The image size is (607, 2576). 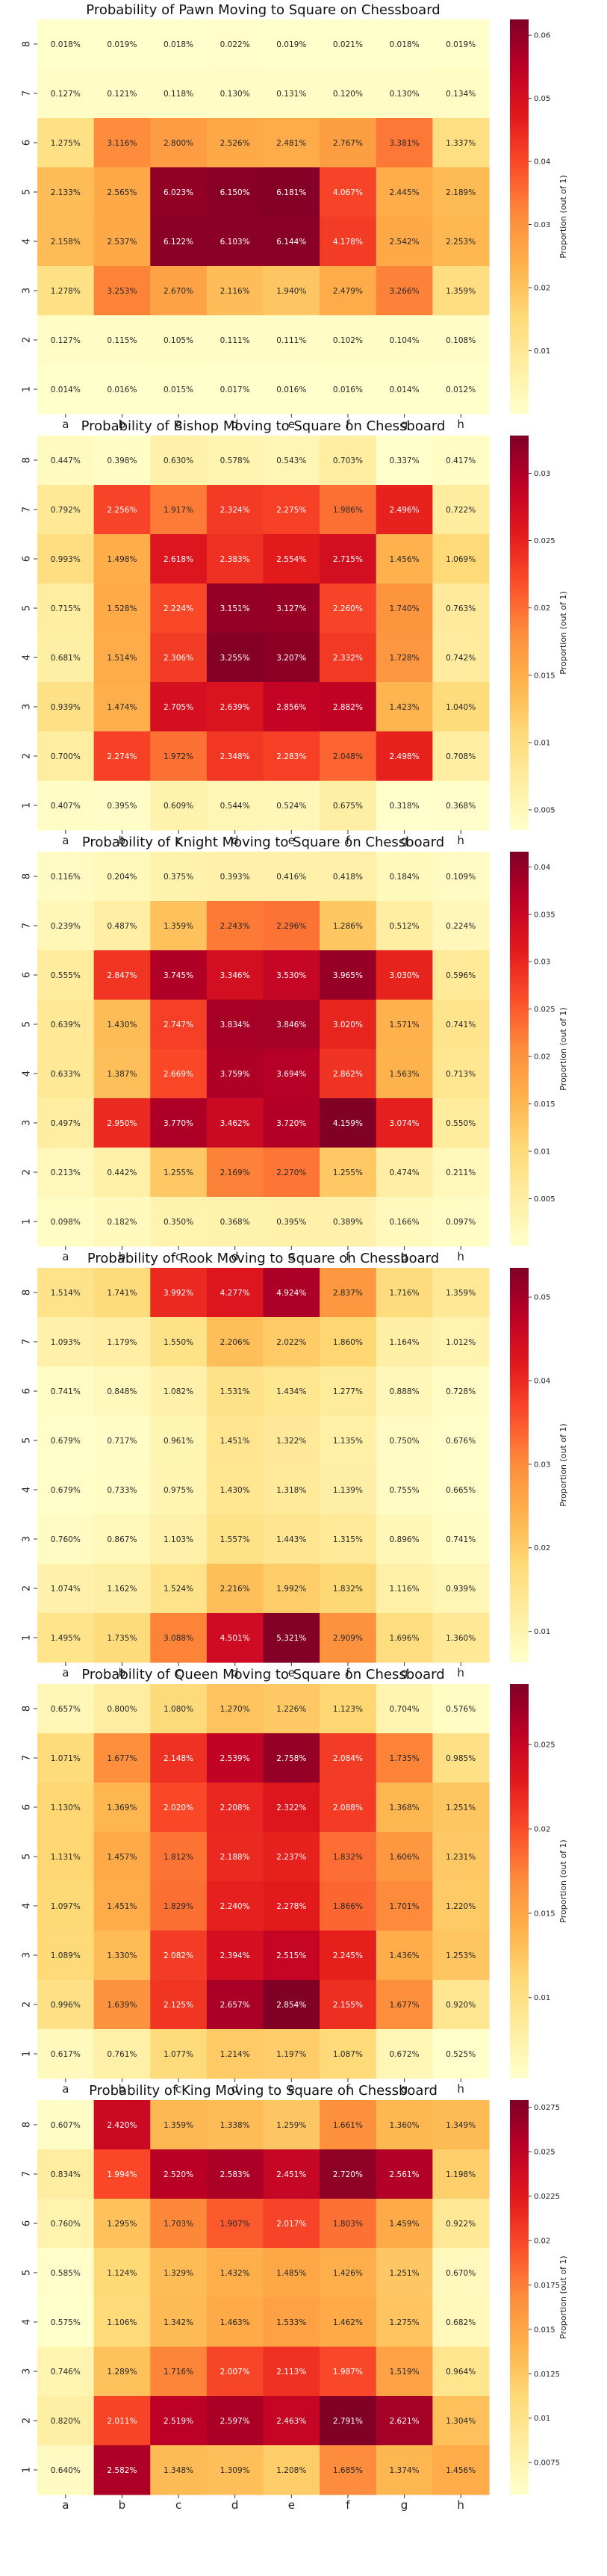 I want to click on cell-label: 2.113%, so click(x=291, y=2372).